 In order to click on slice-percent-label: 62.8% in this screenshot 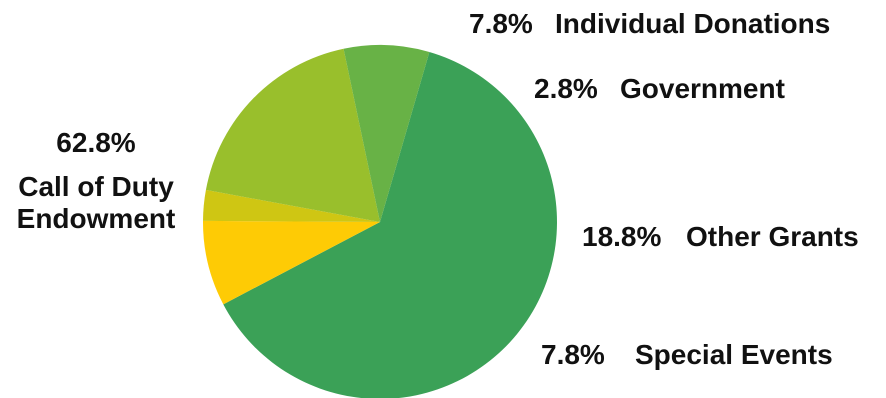, I will do `click(95, 142)`.